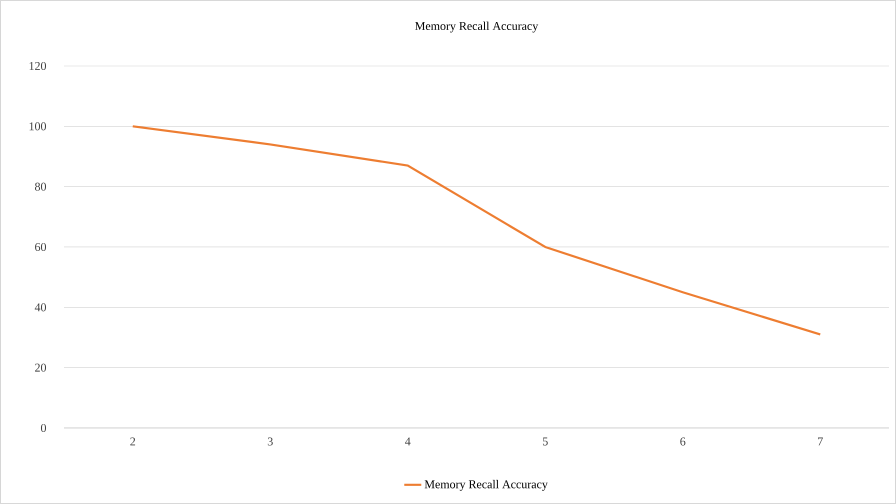 This screenshot has height=504, width=896. I want to click on x-tick-label: 3, so click(270, 442).